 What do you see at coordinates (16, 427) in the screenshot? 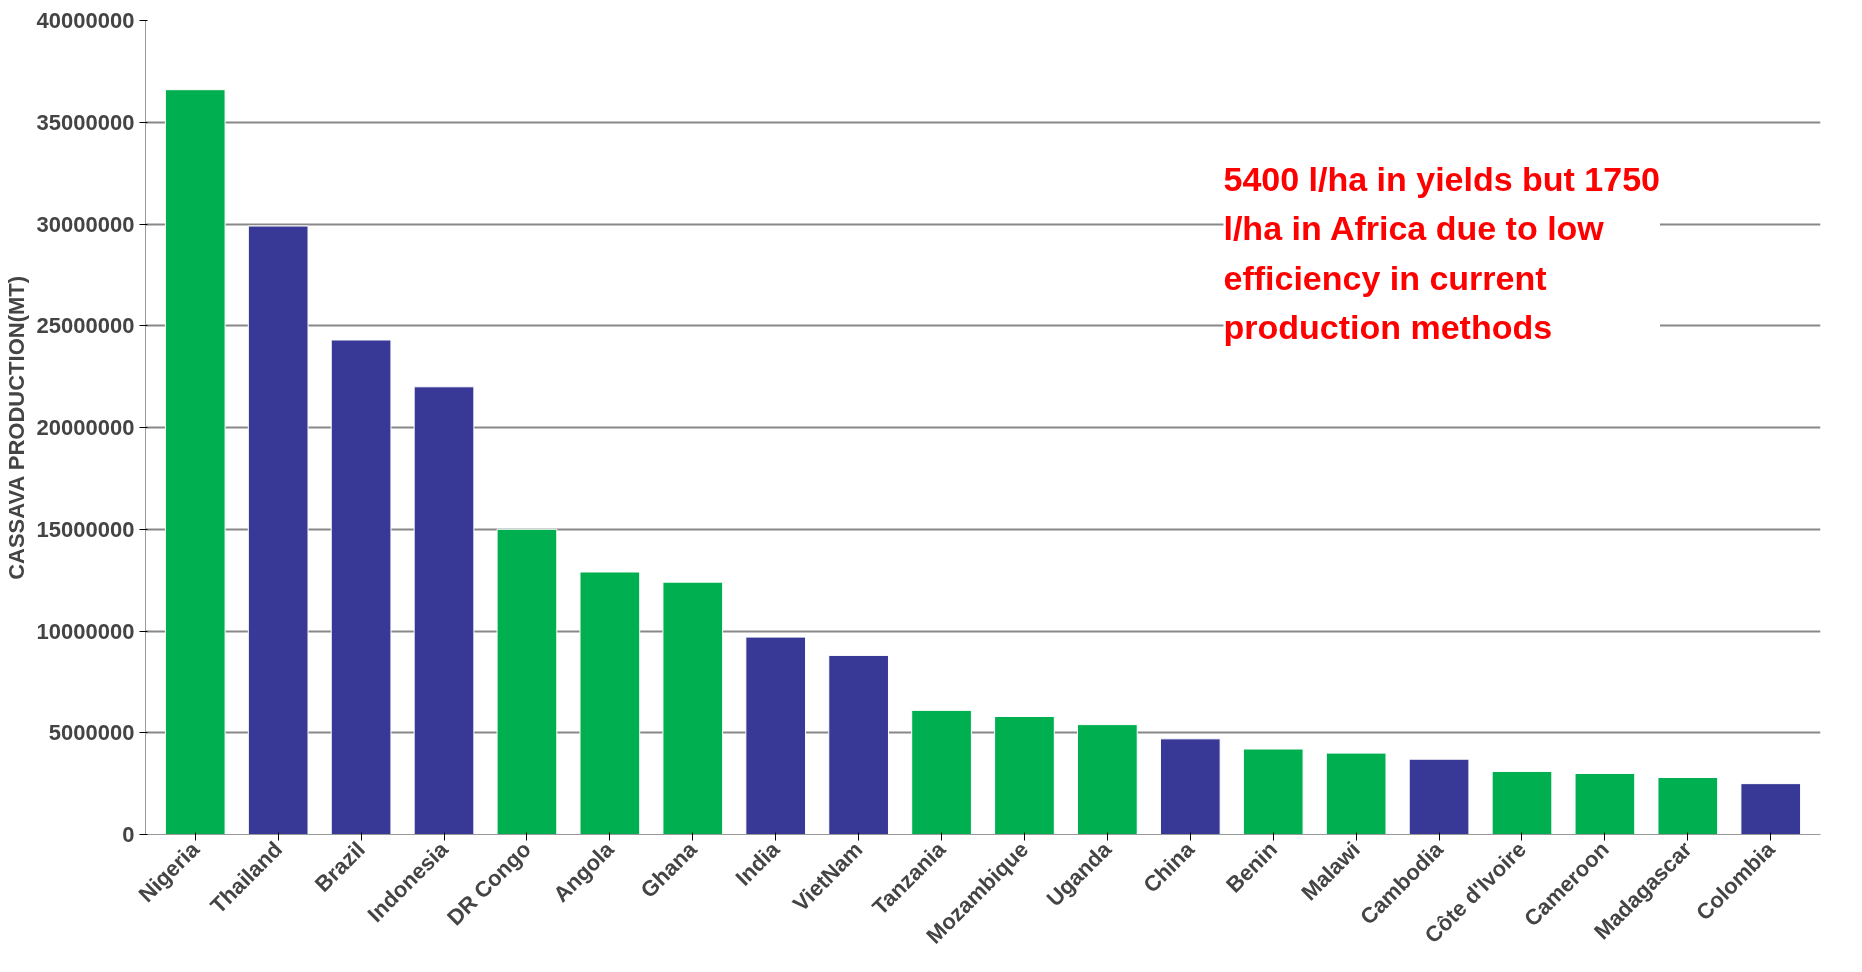
I see `y-axis-title: CASSAVA PRODUCTION(MT)` at bounding box center [16, 427].